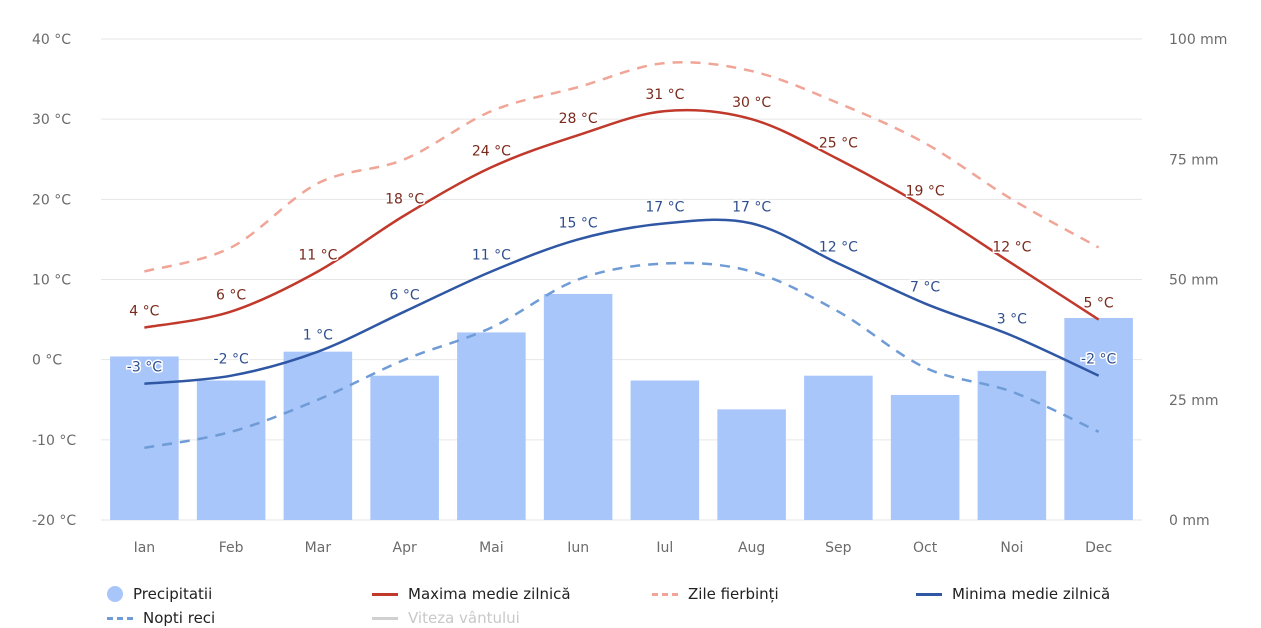  Describe the element at coordinates (1098, 548) in the screenshot. I see `x-tick-label: Dec` at that location.